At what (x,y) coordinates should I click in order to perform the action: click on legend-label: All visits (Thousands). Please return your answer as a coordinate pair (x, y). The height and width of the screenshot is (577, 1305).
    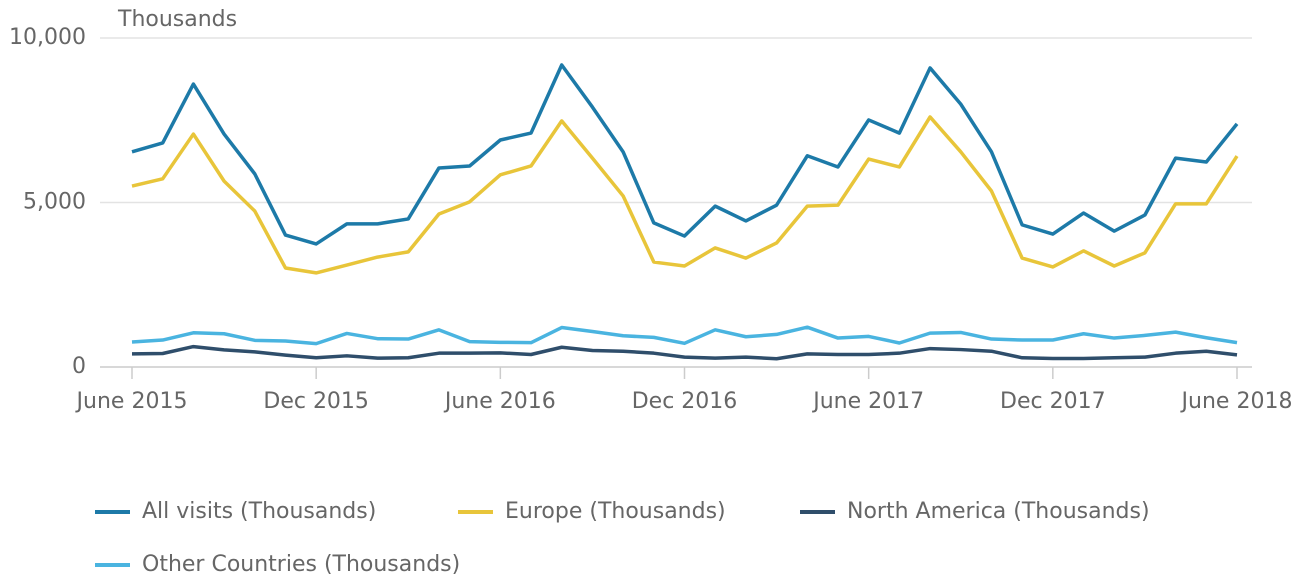
    Looking at the image, I should click on (259, 511).